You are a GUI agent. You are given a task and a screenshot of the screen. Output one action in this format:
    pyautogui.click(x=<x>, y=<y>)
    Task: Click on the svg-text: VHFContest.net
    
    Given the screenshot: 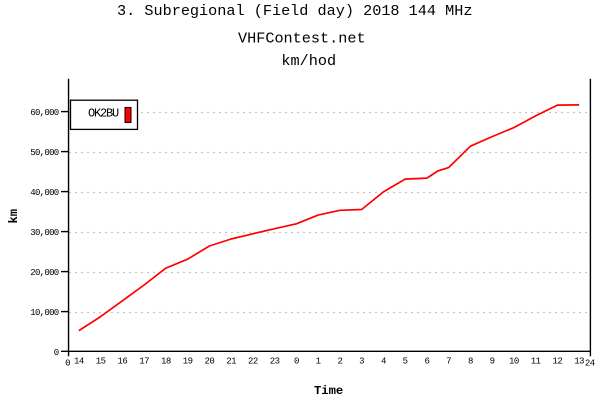 What is the action you would take?
    pyautogui.click(x=302, y=39)
    